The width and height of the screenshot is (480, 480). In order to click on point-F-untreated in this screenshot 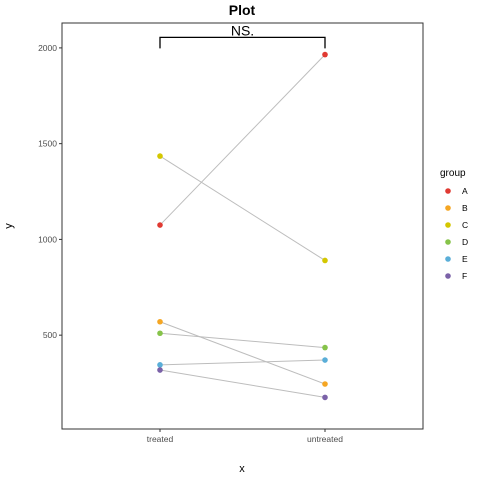, I will do `click(325, 397)`.